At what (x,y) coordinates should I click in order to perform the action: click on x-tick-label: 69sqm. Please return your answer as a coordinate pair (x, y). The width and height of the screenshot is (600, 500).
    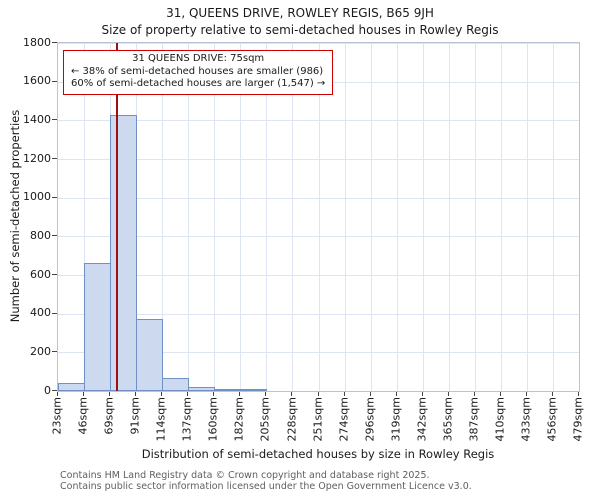
    Looking at the image, I should click on (109, 416).